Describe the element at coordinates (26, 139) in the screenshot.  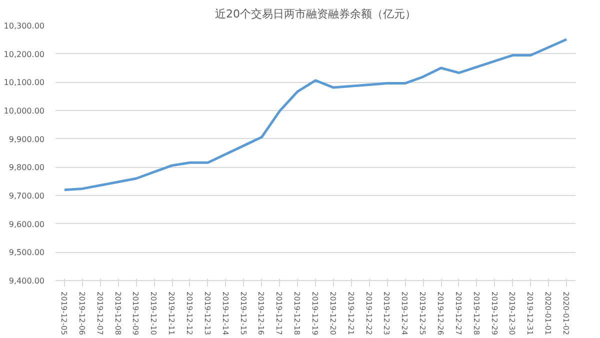
I see `y-tick-label: 9,900.00` at that location.